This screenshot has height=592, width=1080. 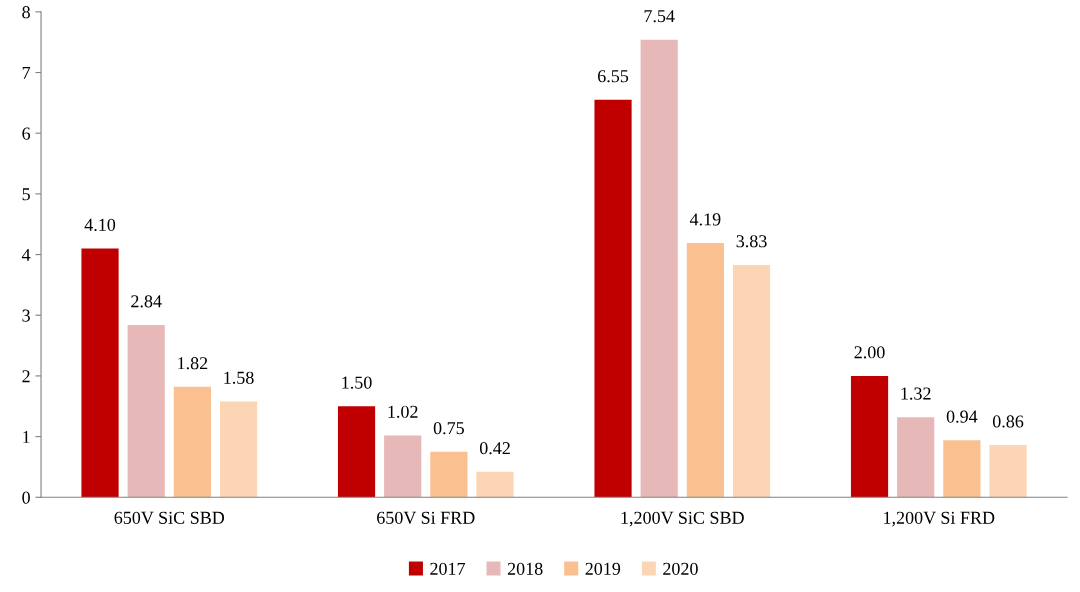 What do you see at coordinates (680, 568) in the screenshot?
I see `legend-label: 2020` at bounding box center [680, 568].